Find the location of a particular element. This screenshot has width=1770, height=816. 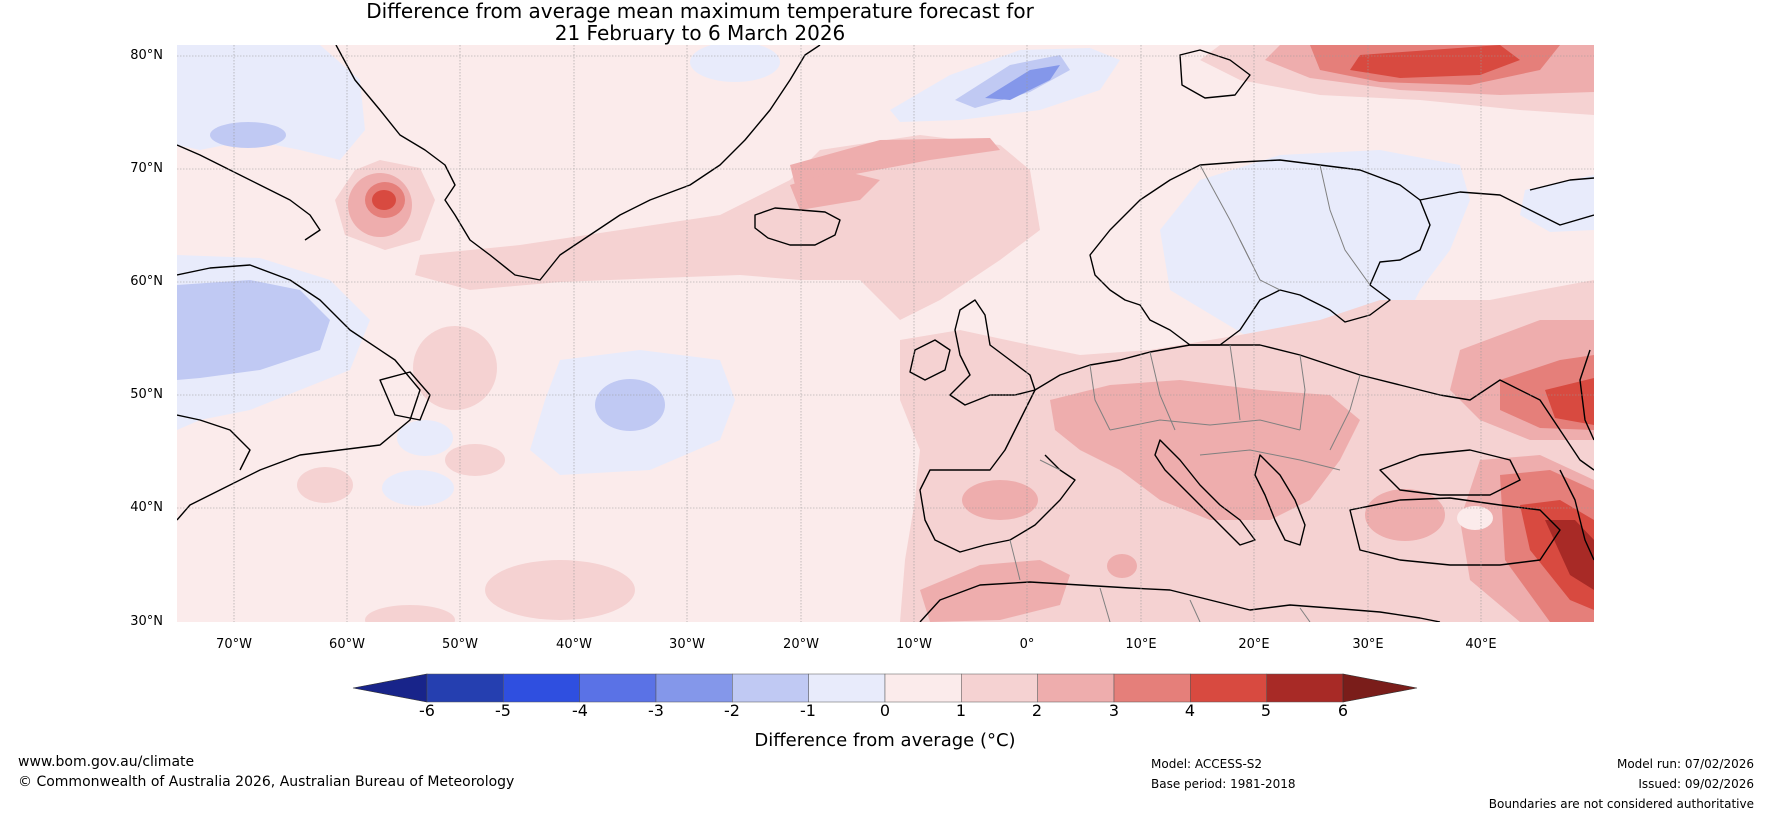

map-title-line-2: 21 February to 6 March 2026 is located at coordinates (700, 33).